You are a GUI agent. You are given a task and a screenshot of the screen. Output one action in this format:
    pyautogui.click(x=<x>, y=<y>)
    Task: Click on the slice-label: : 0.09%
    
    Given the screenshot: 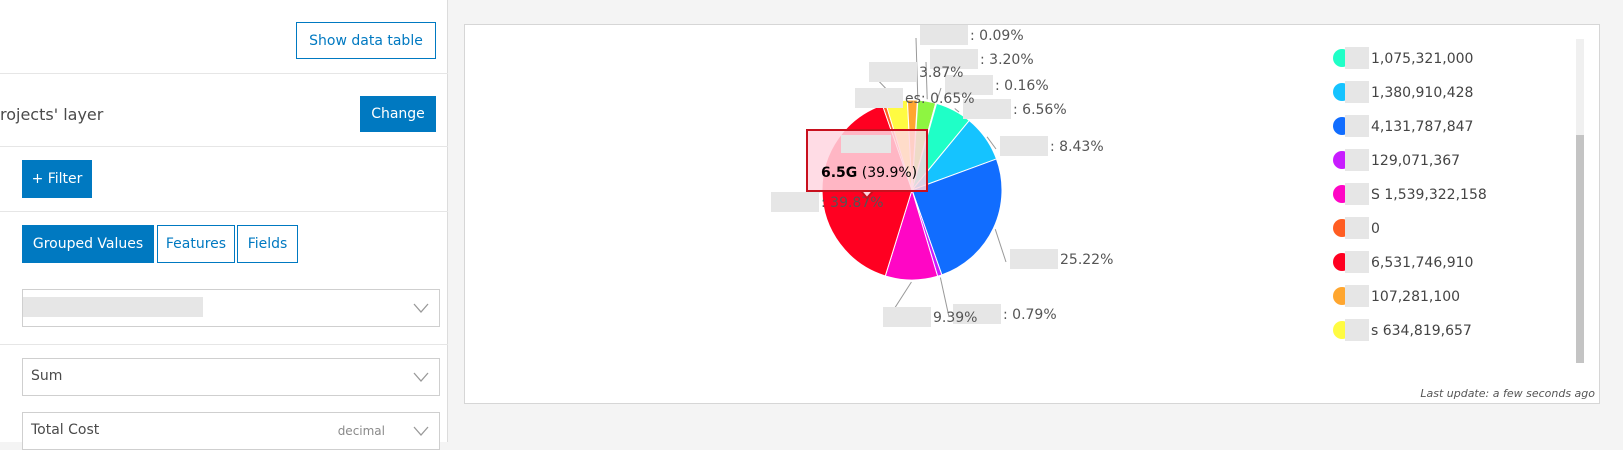 What is the action you would take?
    pyautogui.click(x=997, y=36)
    